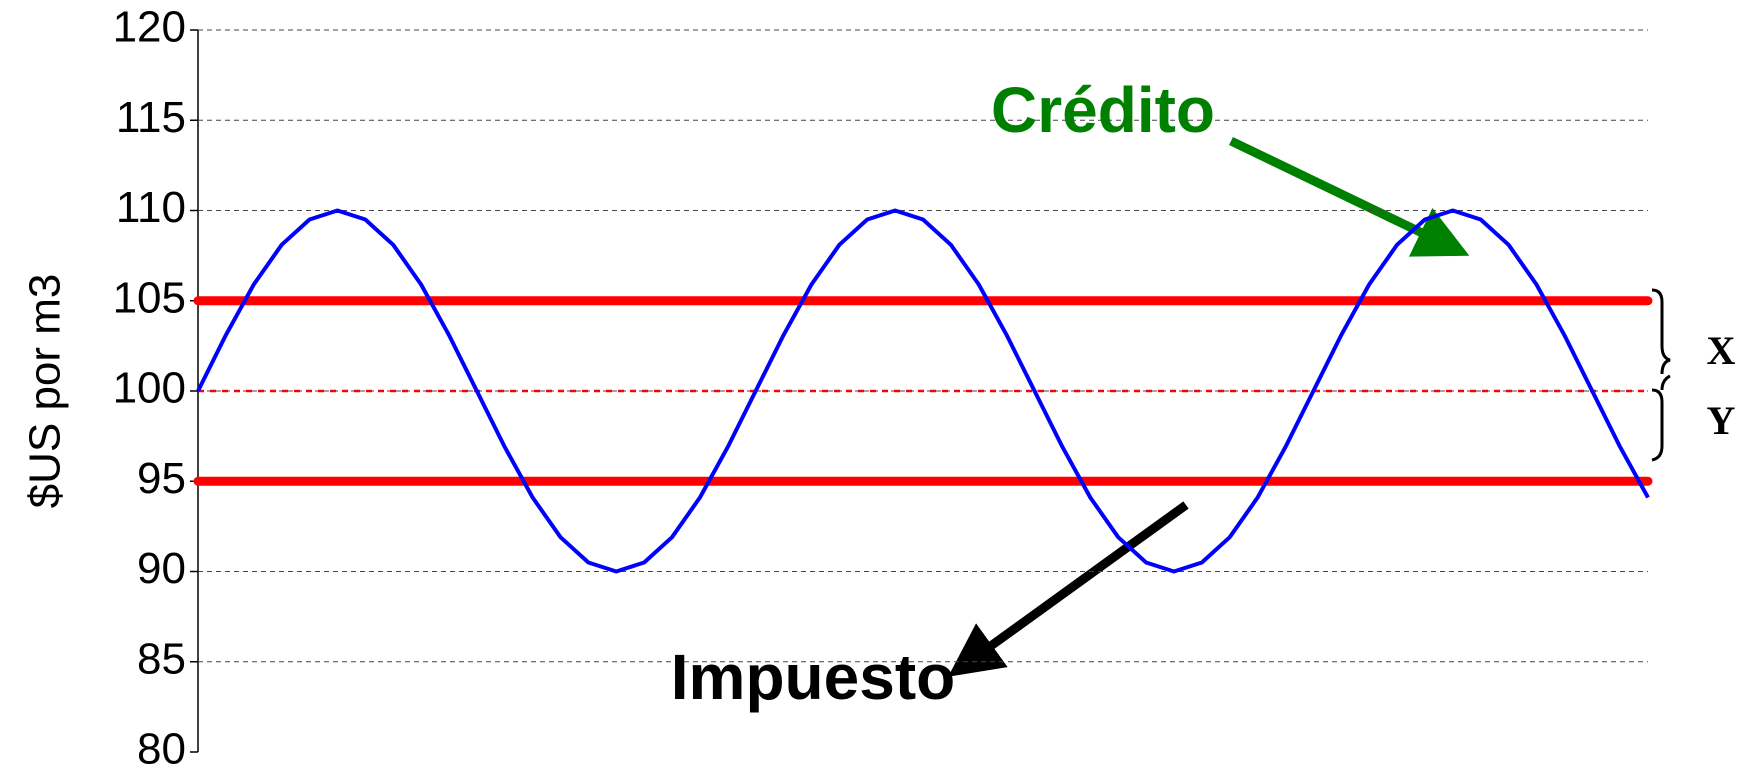 This screenshot has height=775, width=1746. Describe the element at coordinates (1721, 420) in the screenshot. I see `brace-label: Y` at that location.